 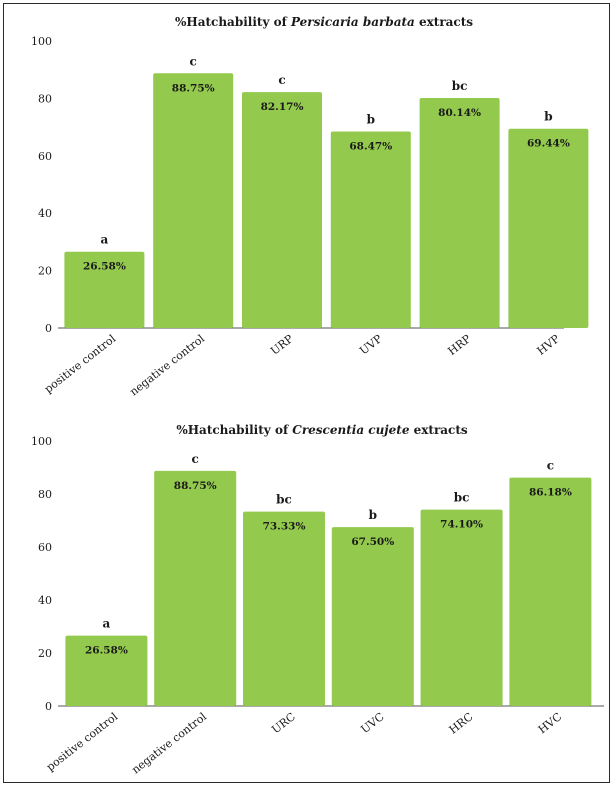 What do you see at coordinates (282, 107) in the screenshot?
I see `bar-value-label: 82.17%` at bounding box center [282, 107].